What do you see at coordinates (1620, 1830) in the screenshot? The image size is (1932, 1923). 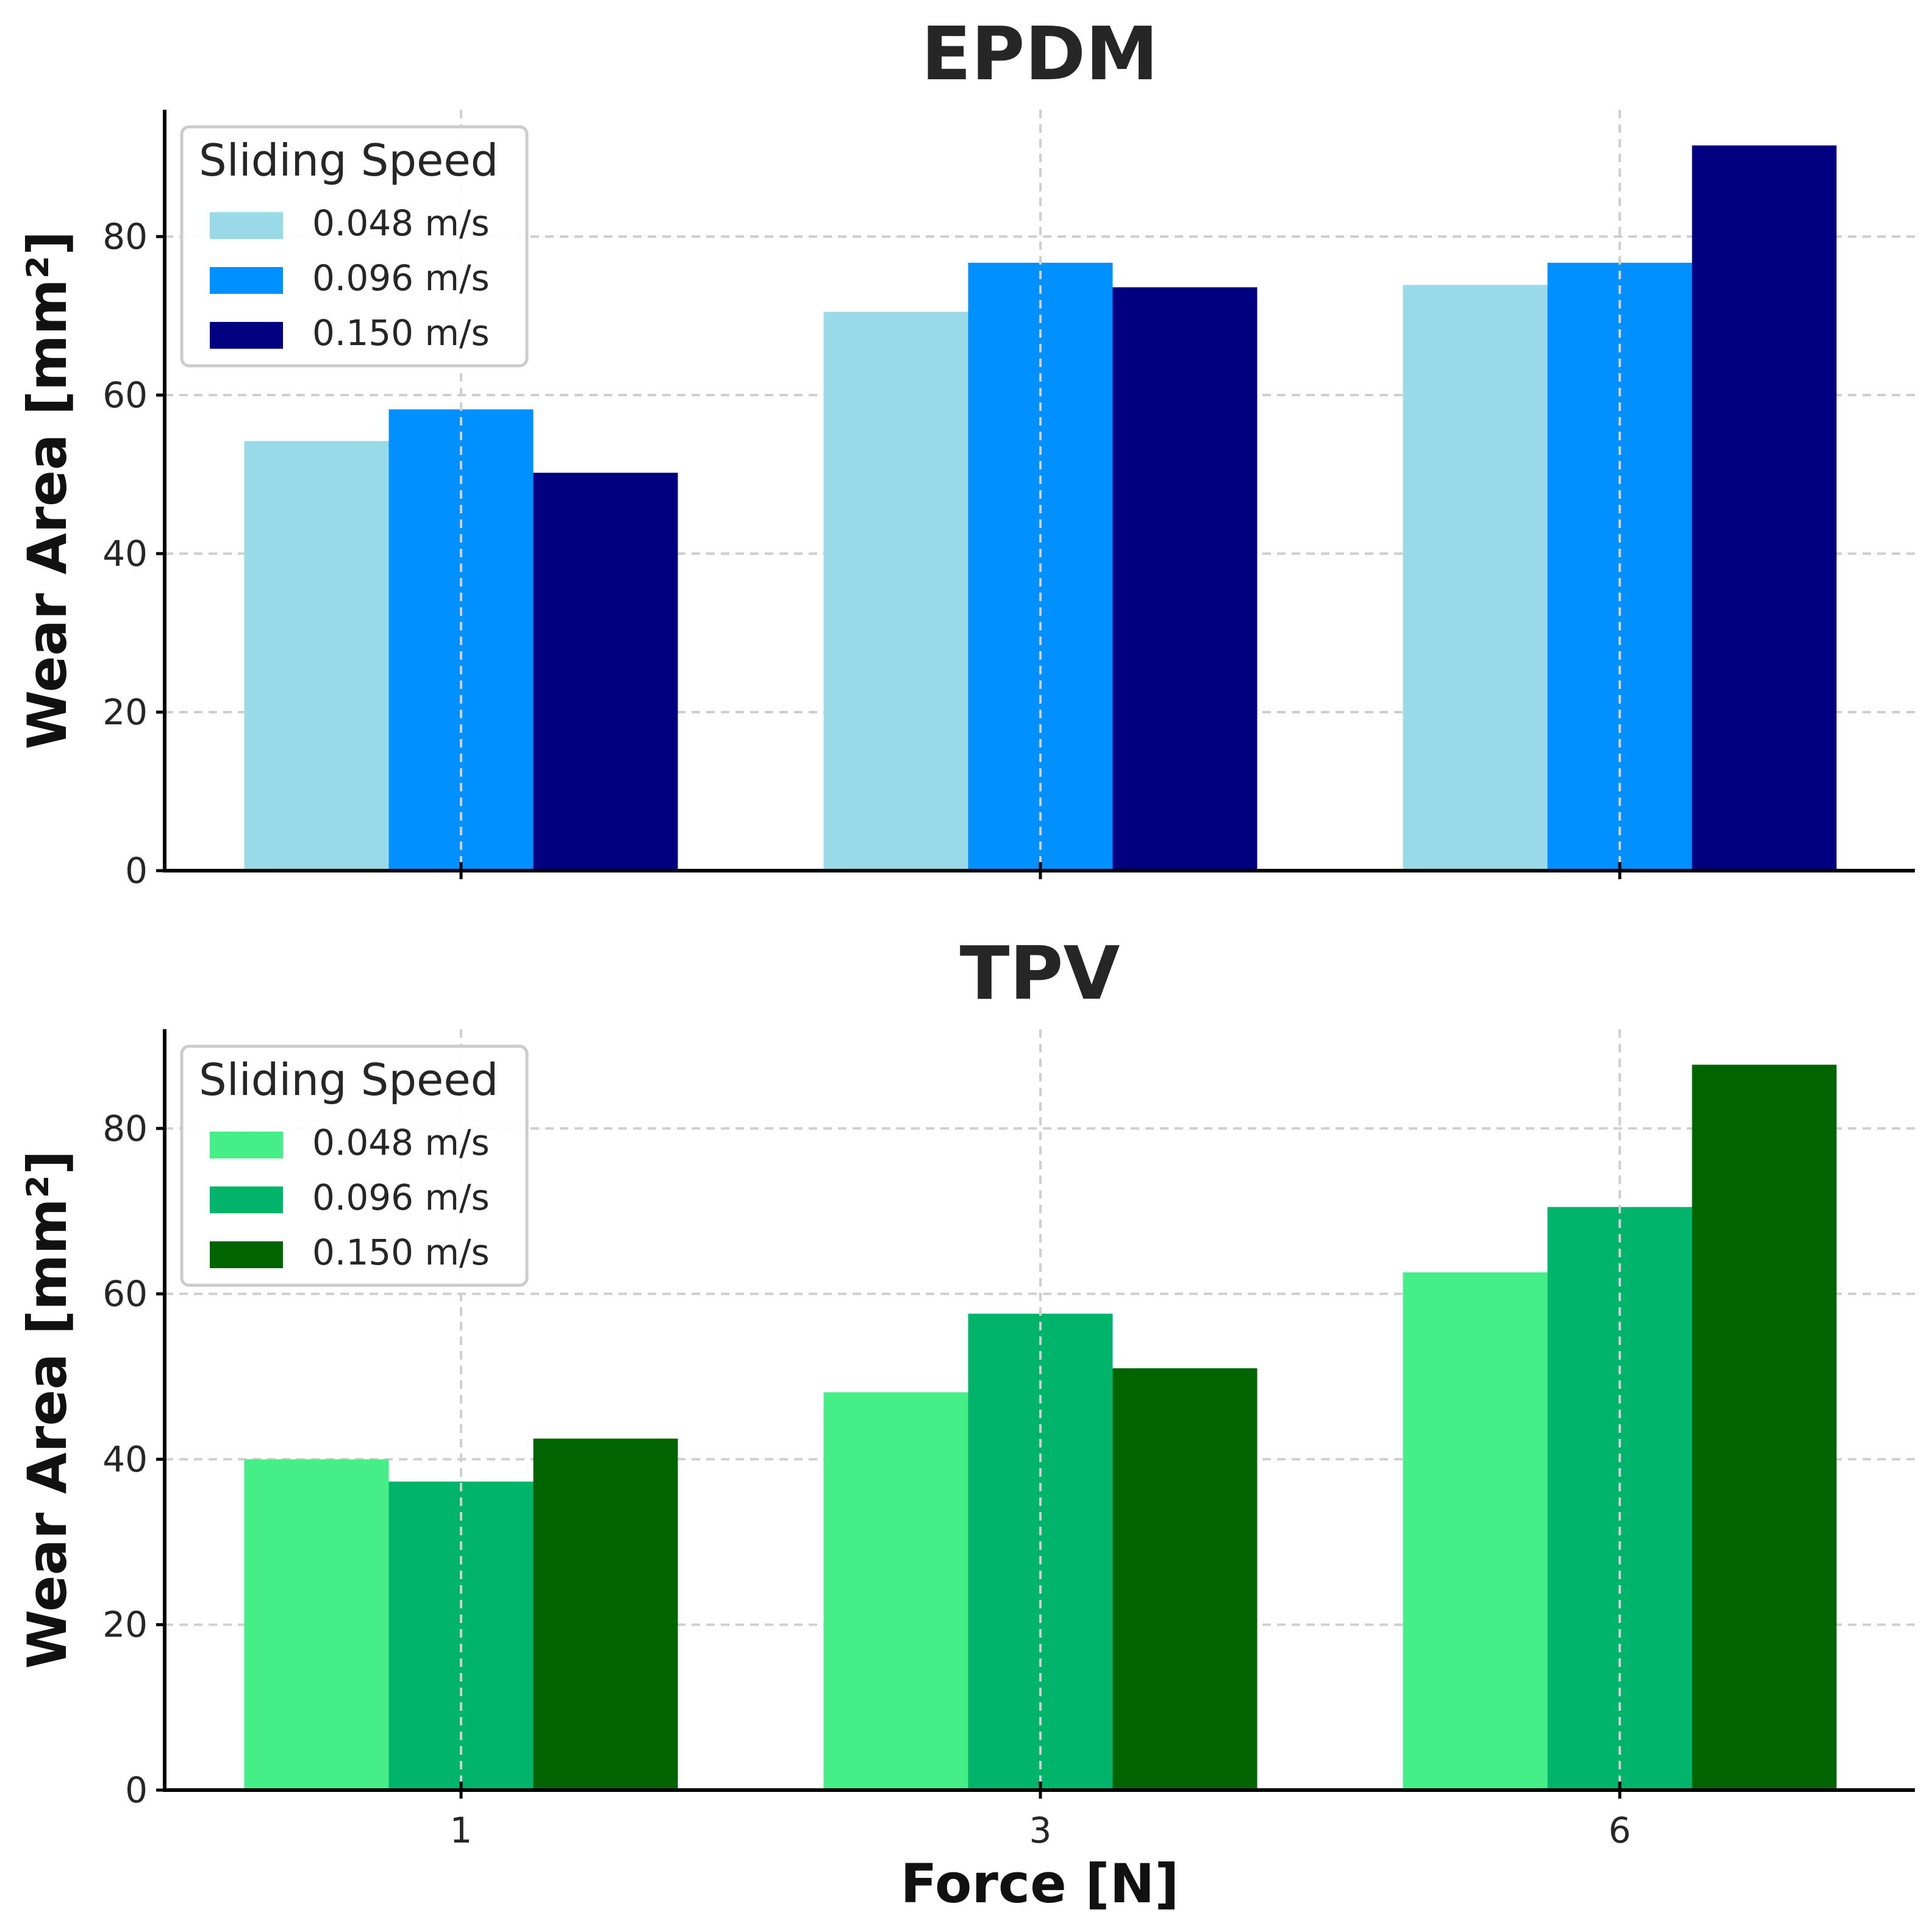 I see `x-tick-label: 6` at bounding box center [1620, 1830].